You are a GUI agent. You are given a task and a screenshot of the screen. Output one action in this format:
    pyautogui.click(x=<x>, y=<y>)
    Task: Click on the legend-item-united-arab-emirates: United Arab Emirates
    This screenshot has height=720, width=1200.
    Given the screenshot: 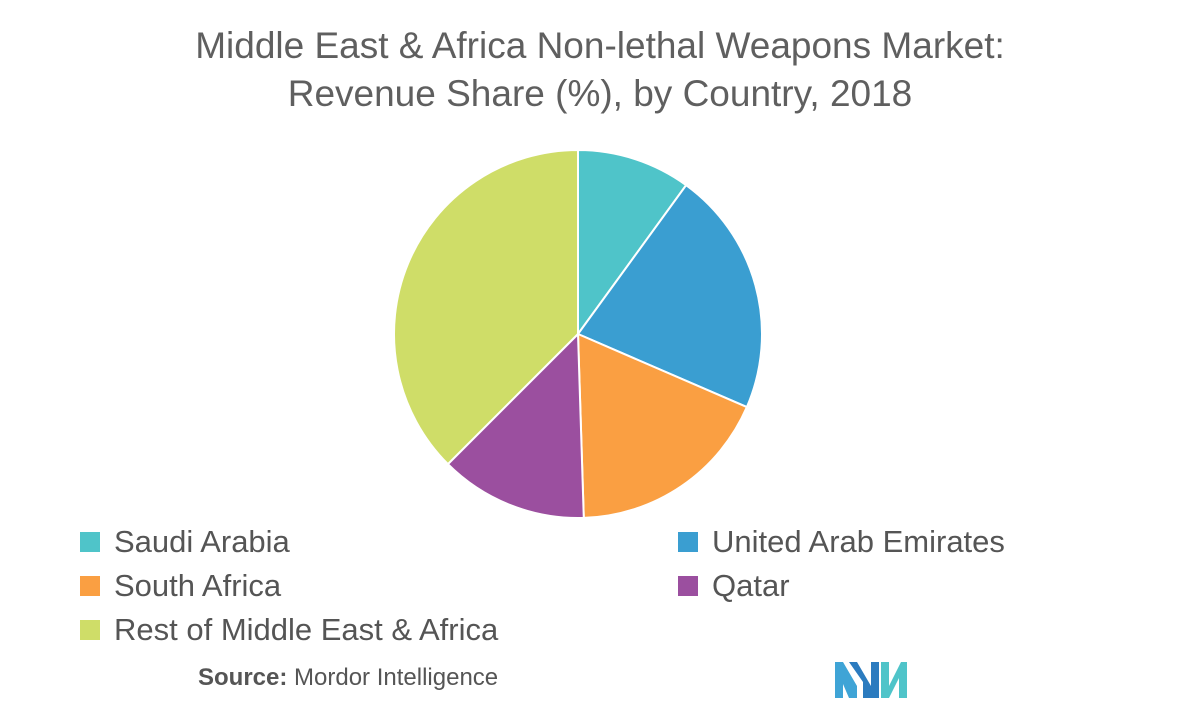 What is the action you would take?
    pyautogui.click(x=841, y=542)
    